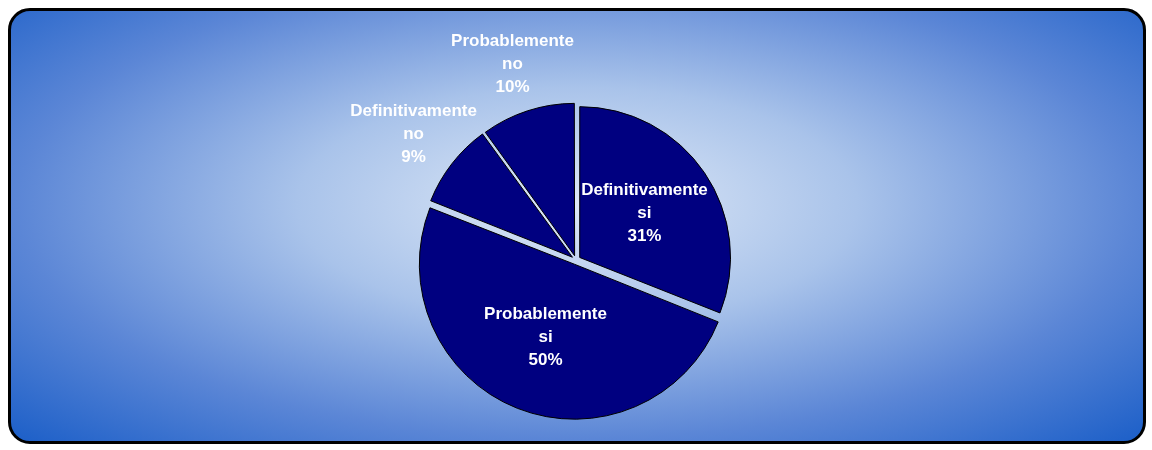 The height and width of the screenshot is (450, 1152). Describe the element at coordinates (413, 156) in the screenshot. I see `data-label: 9%` at that location.